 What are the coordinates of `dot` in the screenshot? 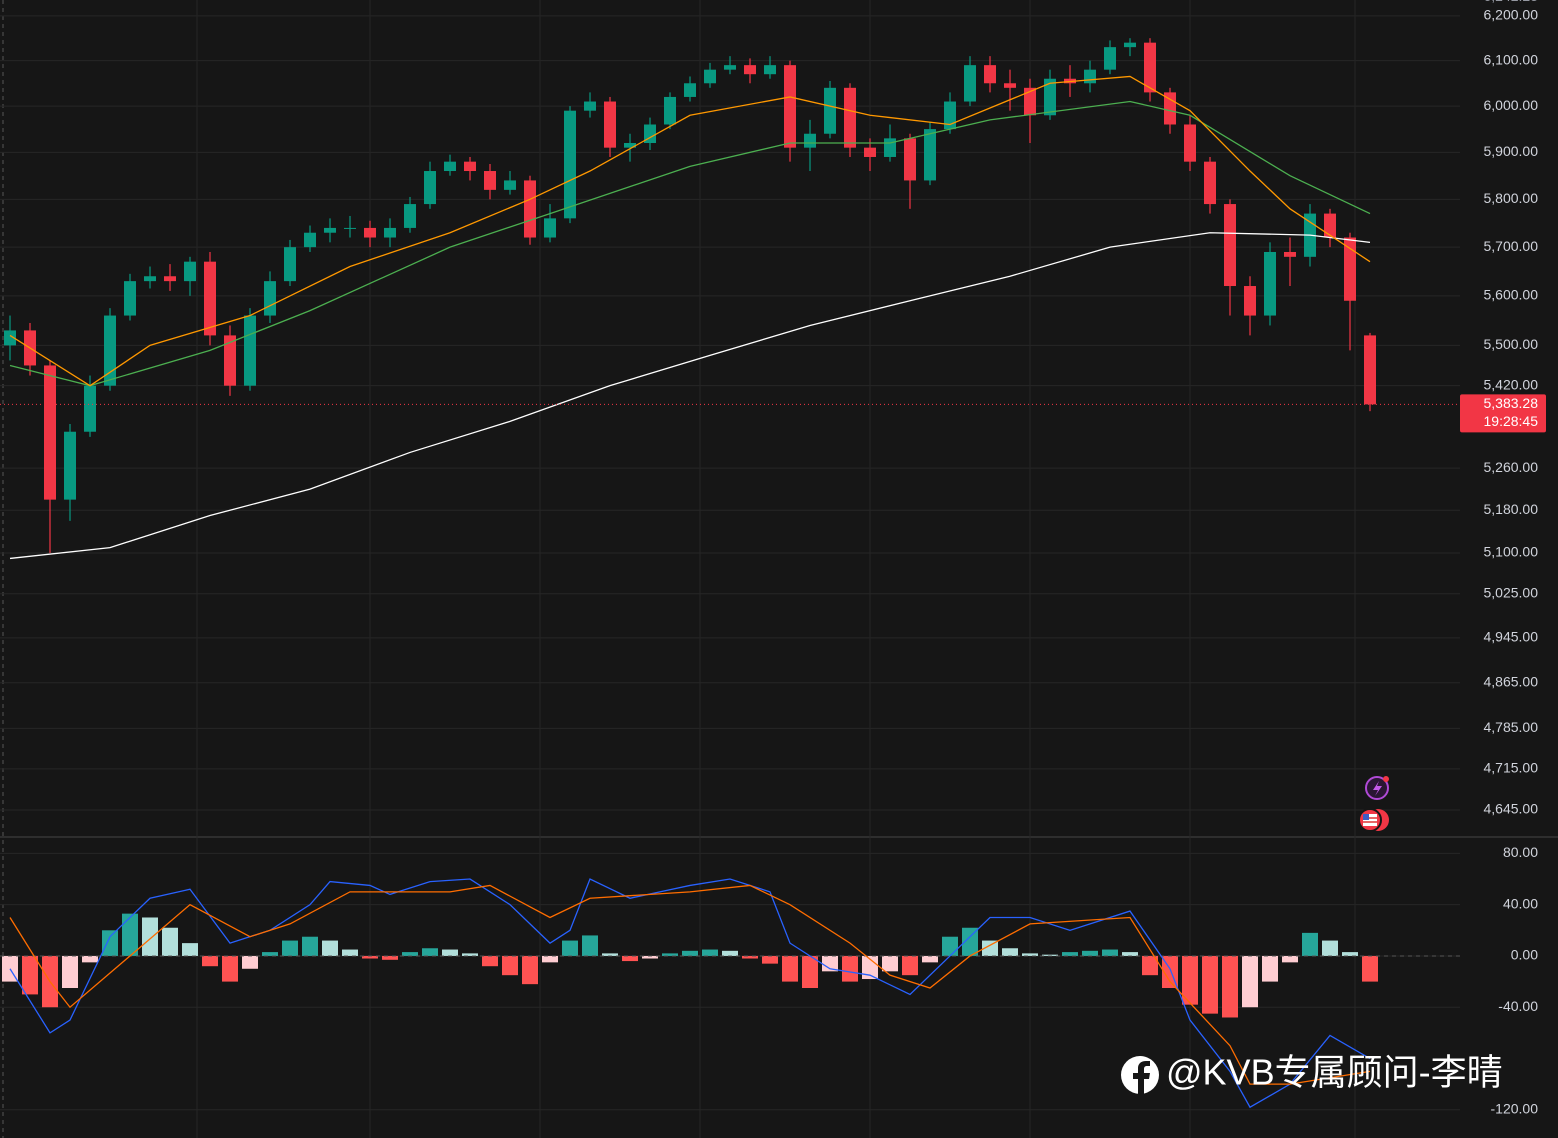 It's located at (1386, 779).